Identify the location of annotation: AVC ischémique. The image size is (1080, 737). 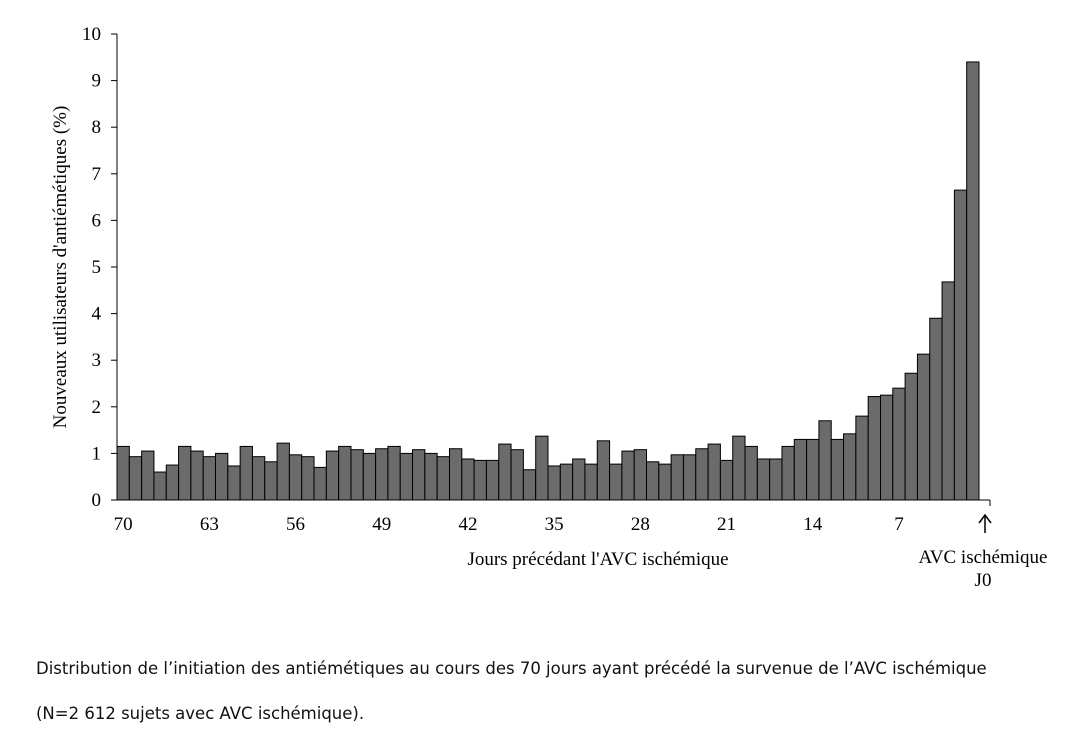
(983, 557).